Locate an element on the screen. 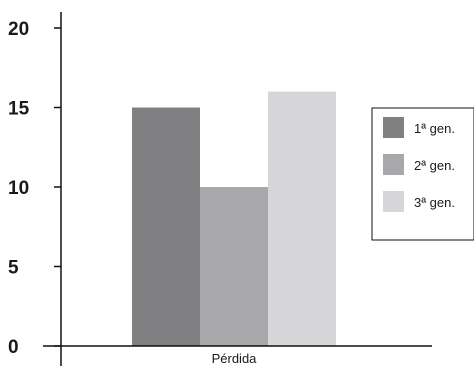 This screenshot has width=474, height=369. legend-label-2: 2ª gen. is located at coordinates (434, 165).